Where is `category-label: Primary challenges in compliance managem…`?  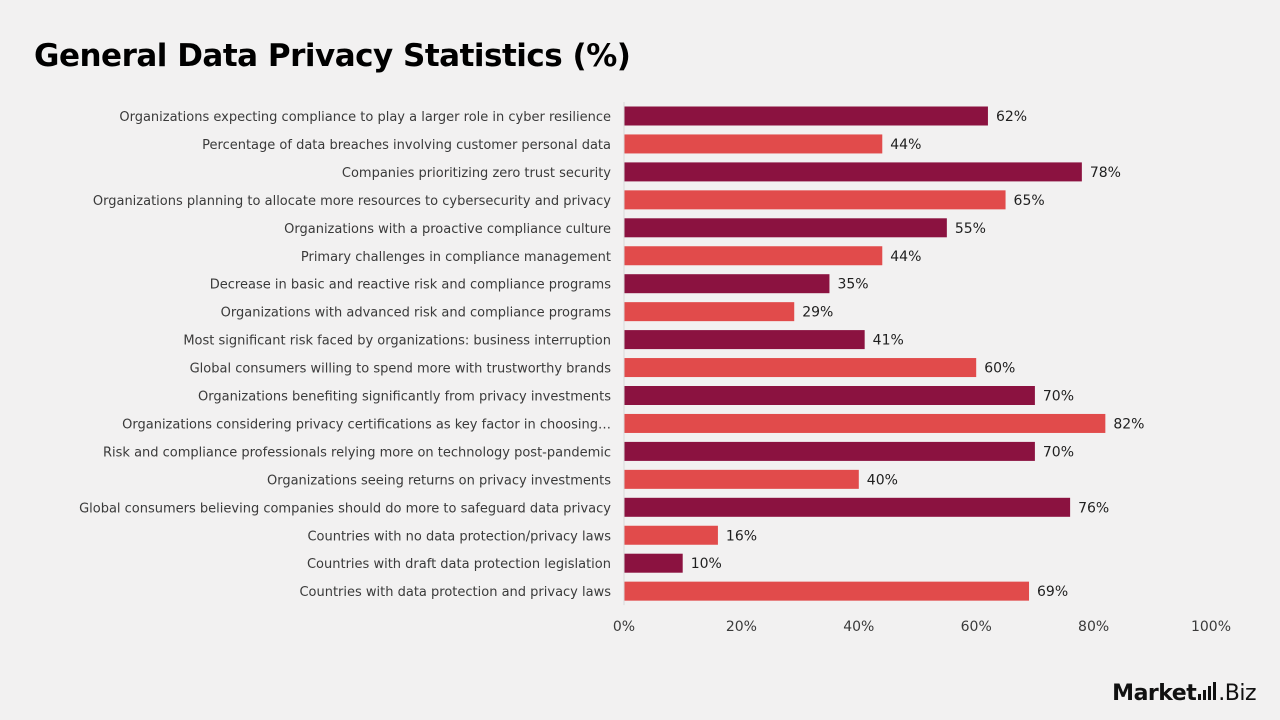
category-label: Primary challenges in compliance managem… is located at coordinates (456, 257).